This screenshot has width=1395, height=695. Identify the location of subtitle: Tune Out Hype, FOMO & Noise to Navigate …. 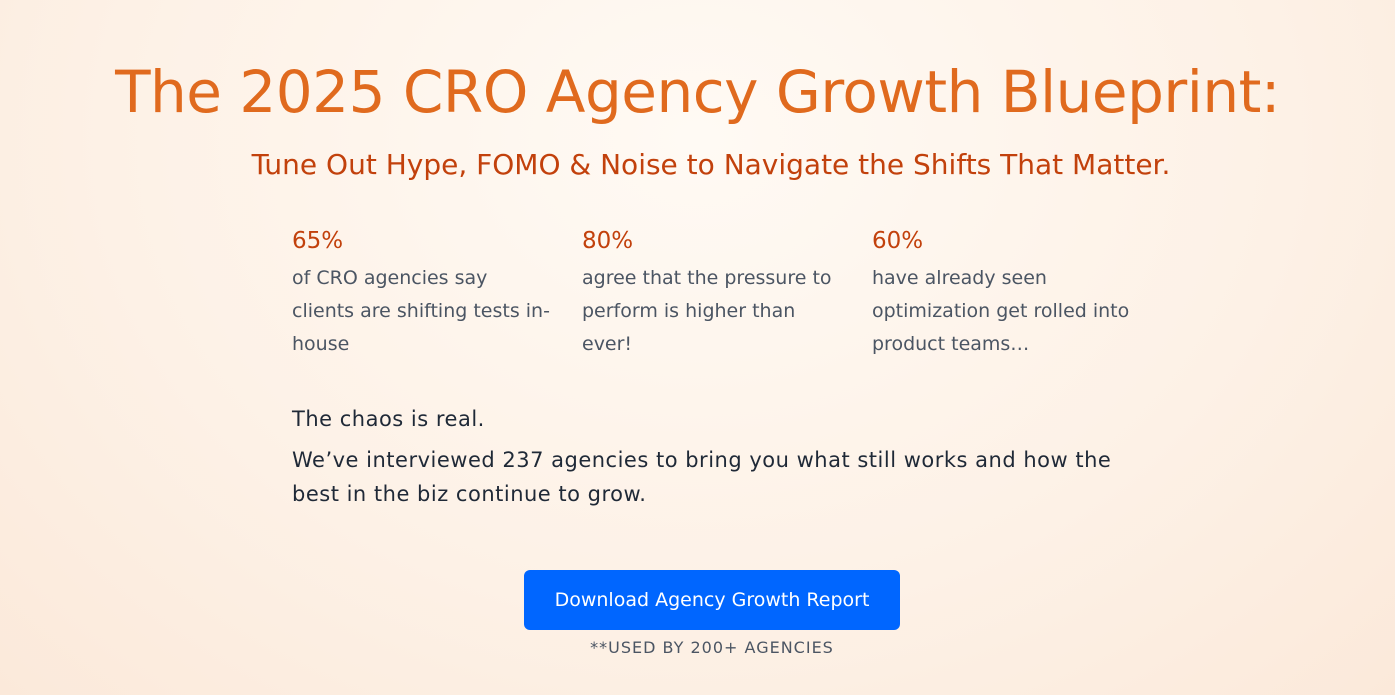
(711, 164).